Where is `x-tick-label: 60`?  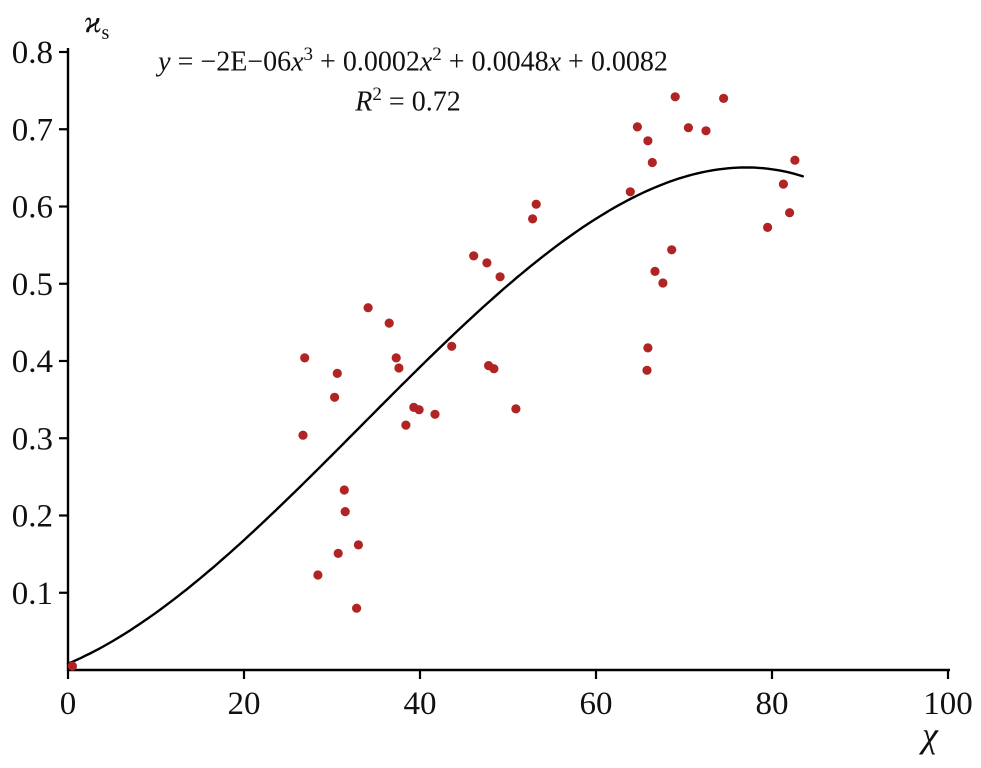 x-tick-label: 60 is located at coordinates (596, 704).